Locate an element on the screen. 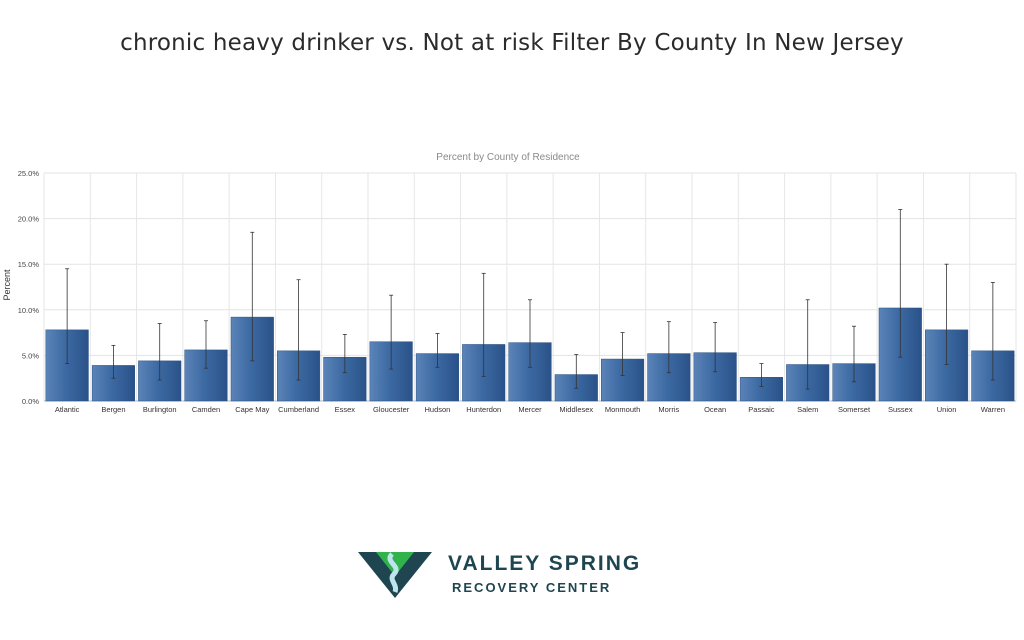  y-axis-label: Percent is located at coordinates (7, 285).